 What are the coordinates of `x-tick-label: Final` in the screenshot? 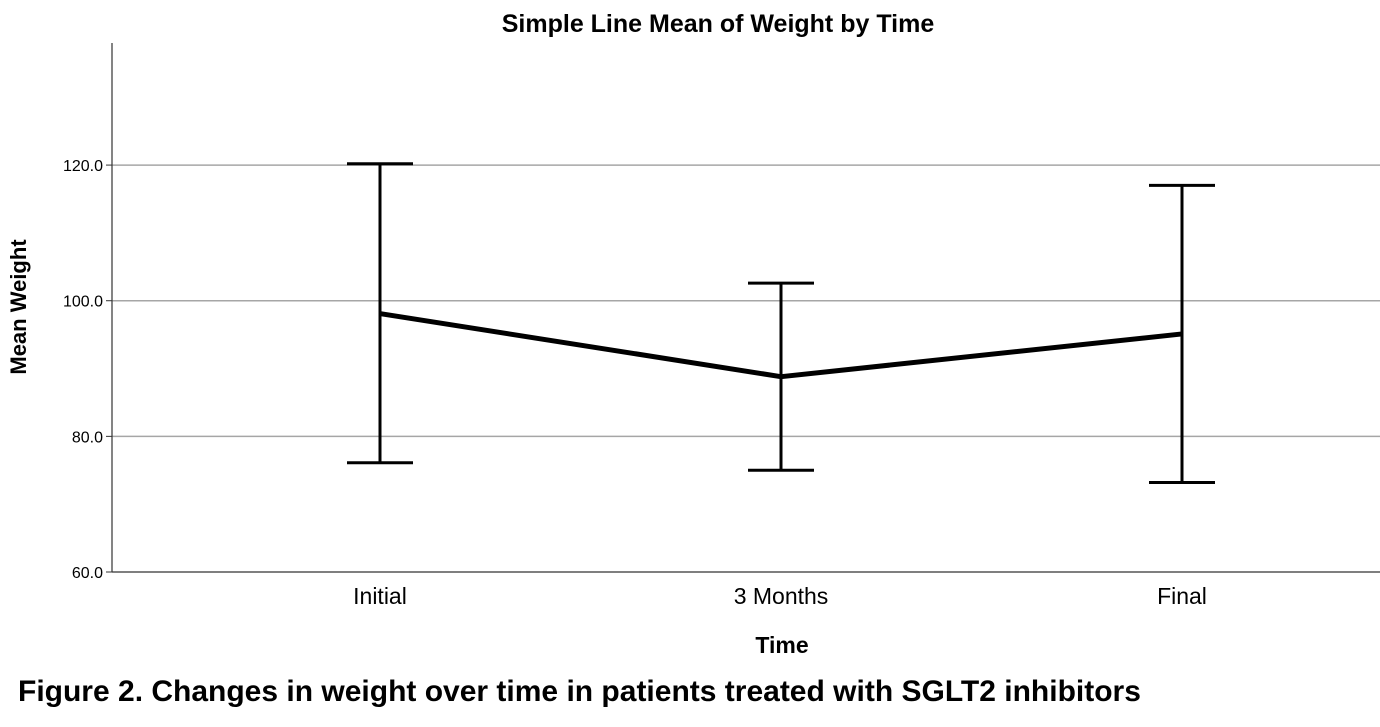 It's located at (1182, 596).